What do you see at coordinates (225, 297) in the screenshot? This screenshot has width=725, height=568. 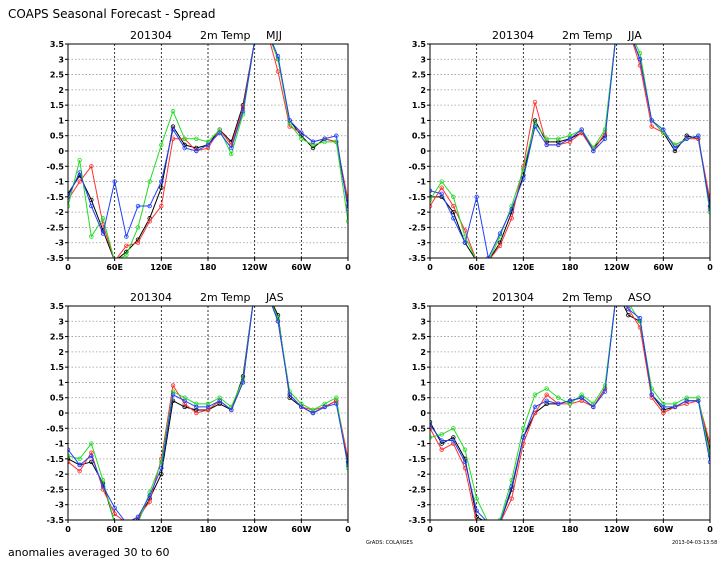 I see `panel-title-part: 2m Temp` at bounding box center [225, 297].